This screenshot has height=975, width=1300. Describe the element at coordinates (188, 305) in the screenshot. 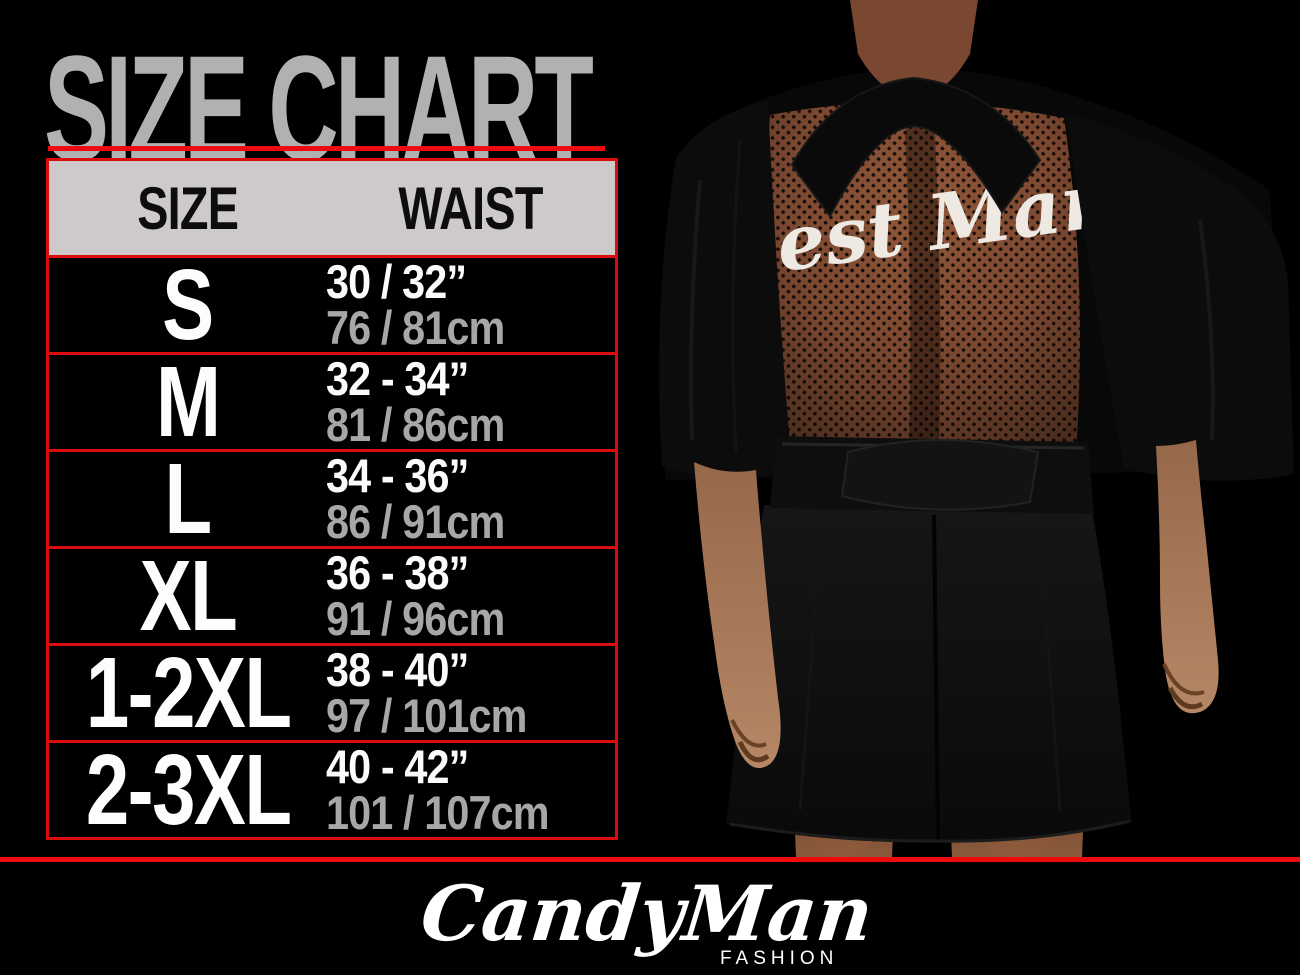

I see `size-value: S` at that location.